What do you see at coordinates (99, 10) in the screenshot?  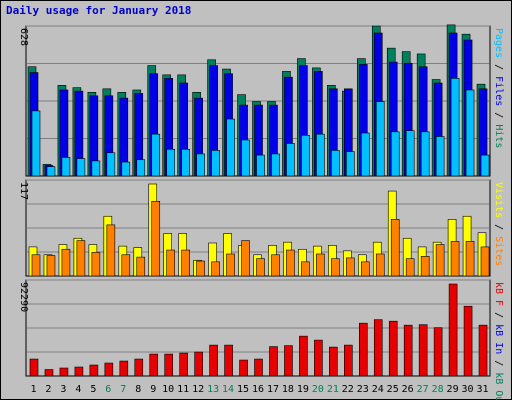 I see `chart-title: Daily usage for January 2018` at bounding box center [99, 10].